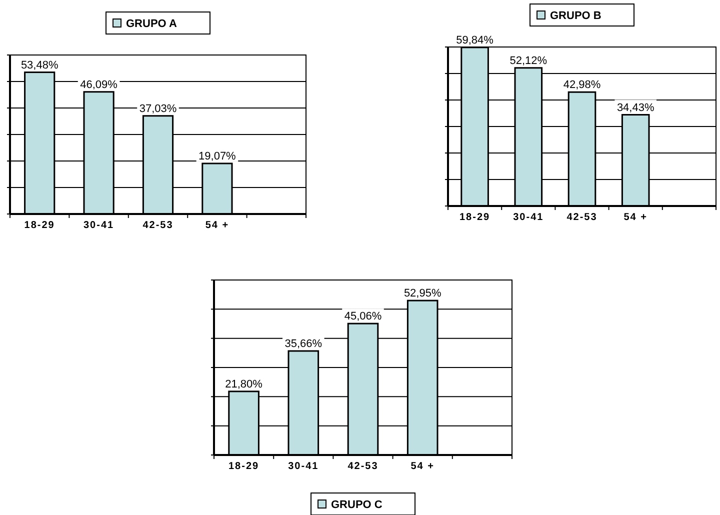  Describe the element at coordinates (582, 85) in the screenshot. I see `data-label: 42,98%` at that location.